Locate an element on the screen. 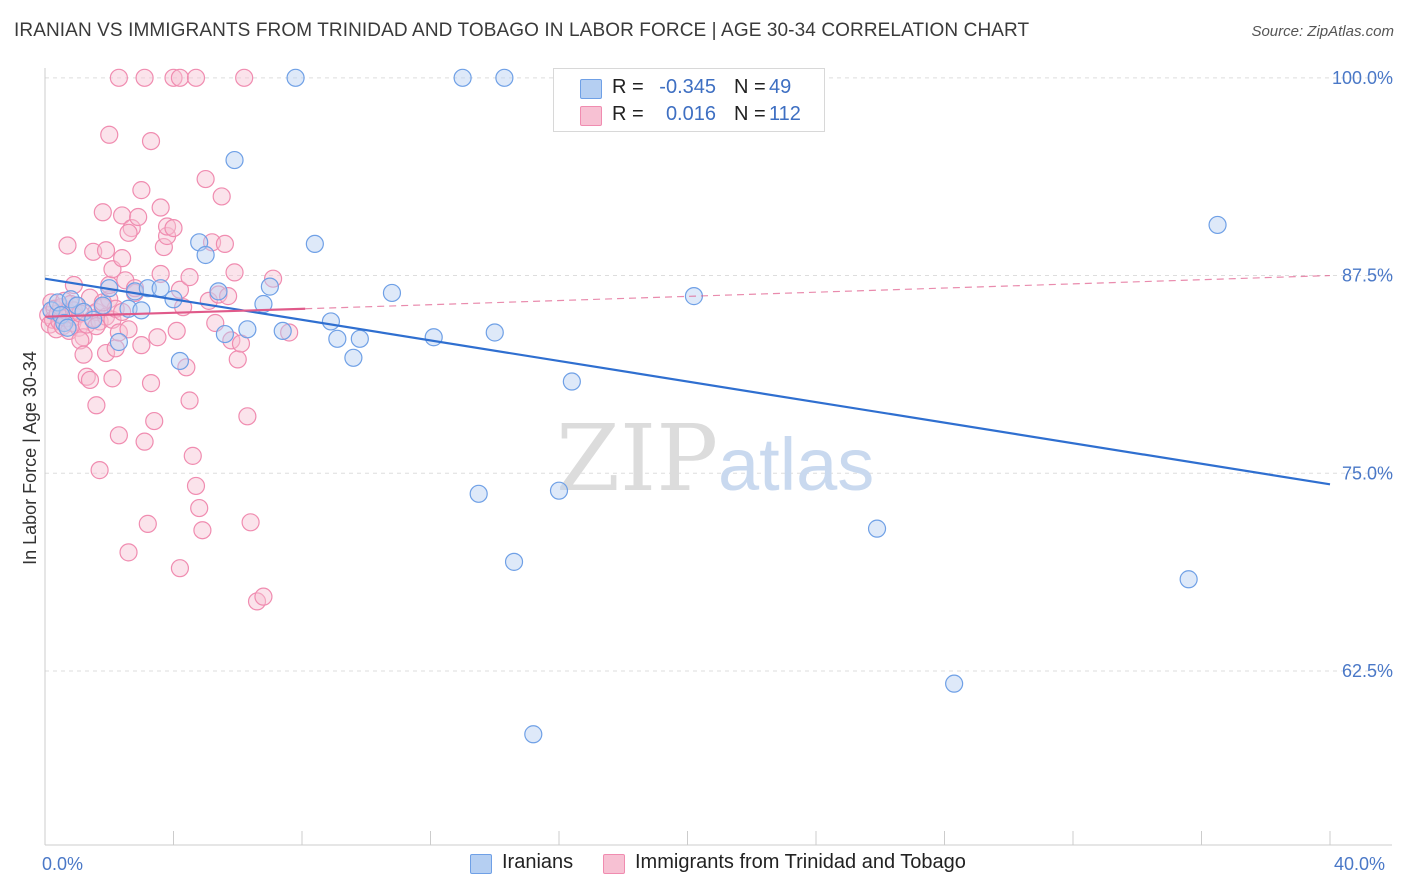  y-tick-labels: 62.5% 75.0% 87.5% 100.0% is located at coordinates (1362, 374).